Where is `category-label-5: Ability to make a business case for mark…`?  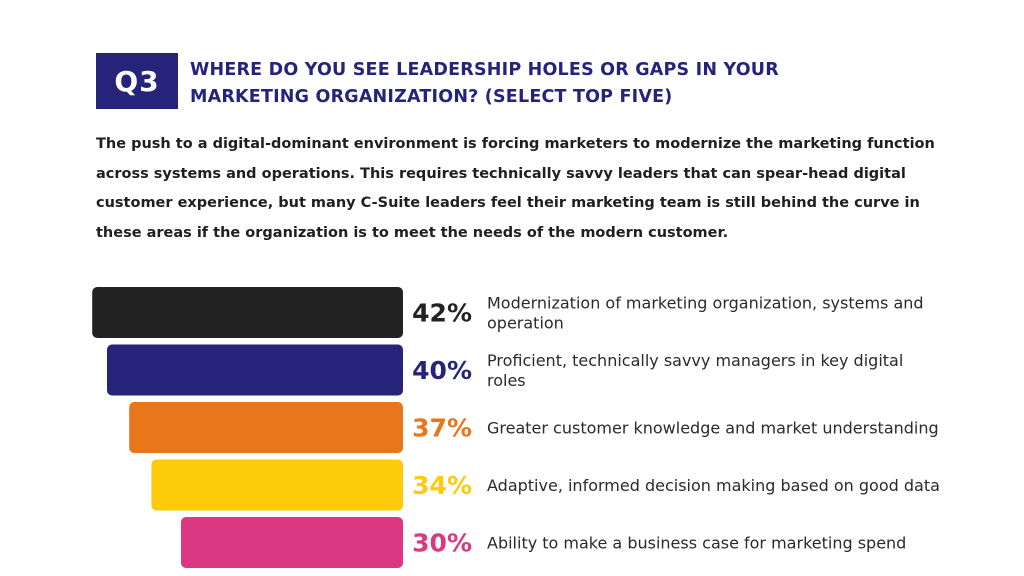
category-label-5: Ability to make a business case for mark… is located at coordinates (696, 543).